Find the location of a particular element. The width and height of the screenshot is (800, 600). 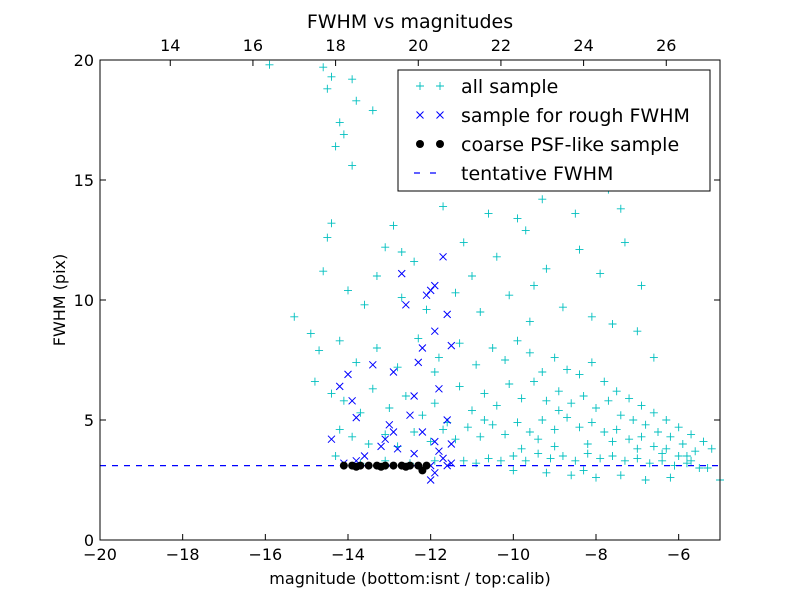

y-axis-label: FWHM (pix) is located at coordinates (59, 300).